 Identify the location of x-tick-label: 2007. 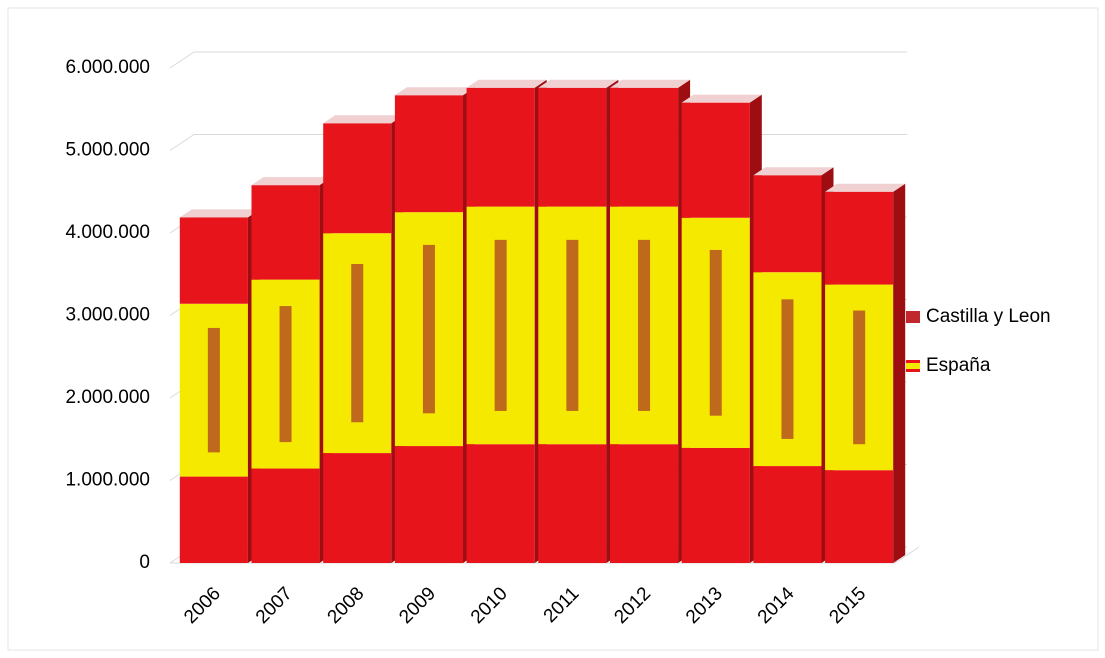
(274, 605).